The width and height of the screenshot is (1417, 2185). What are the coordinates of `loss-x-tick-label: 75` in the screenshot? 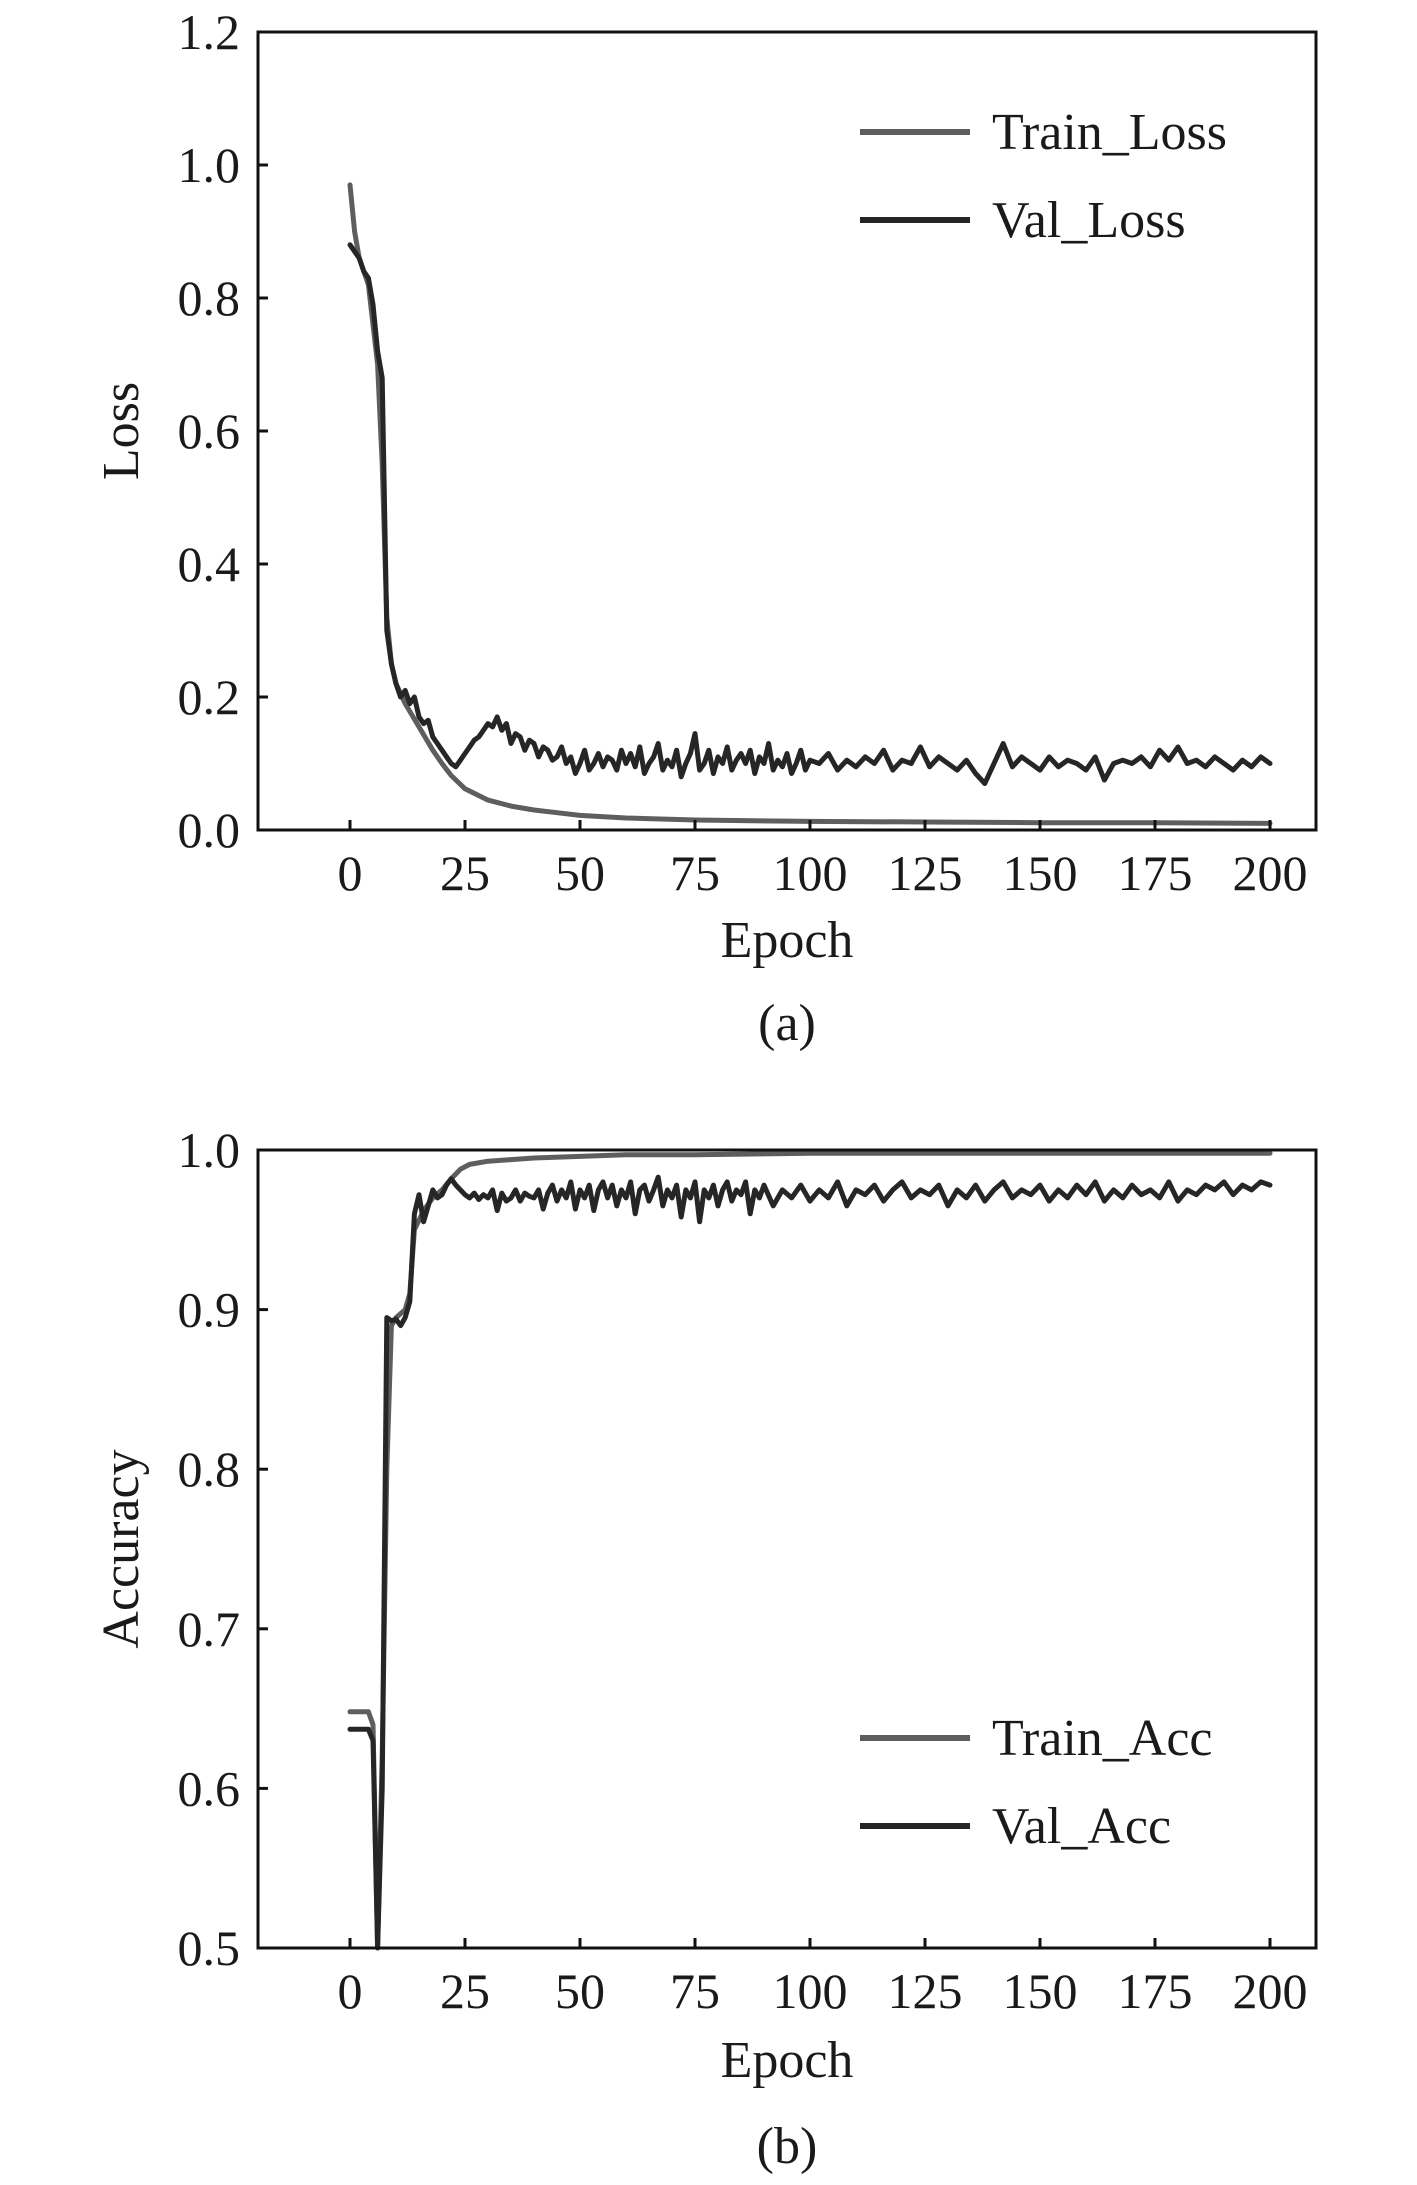 It's located at (695, 873).